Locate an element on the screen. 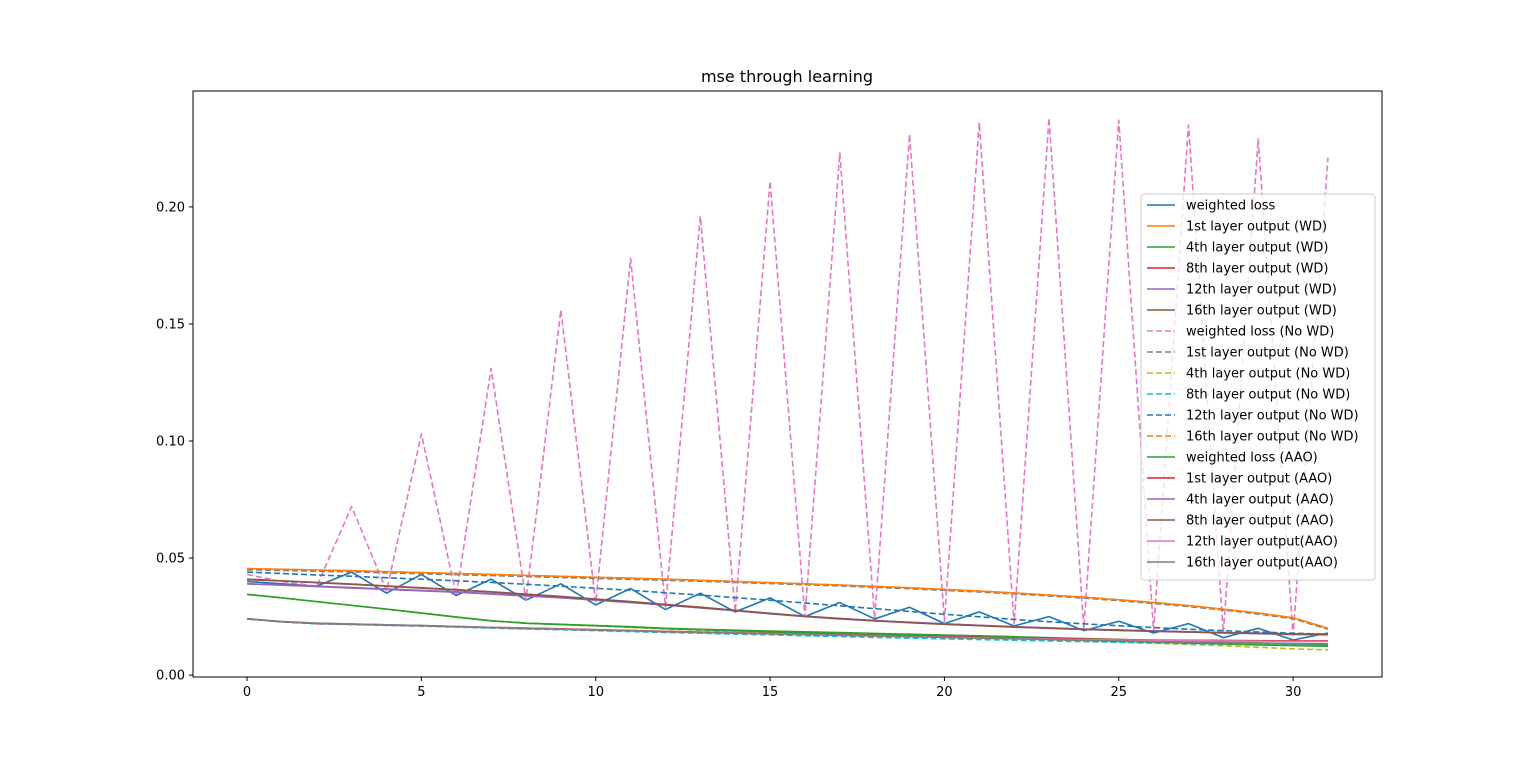 This screenshot has height=761, width=1536. legend-entry-label: 16th layer output (No WD) is located at coordinates (1272, 437).